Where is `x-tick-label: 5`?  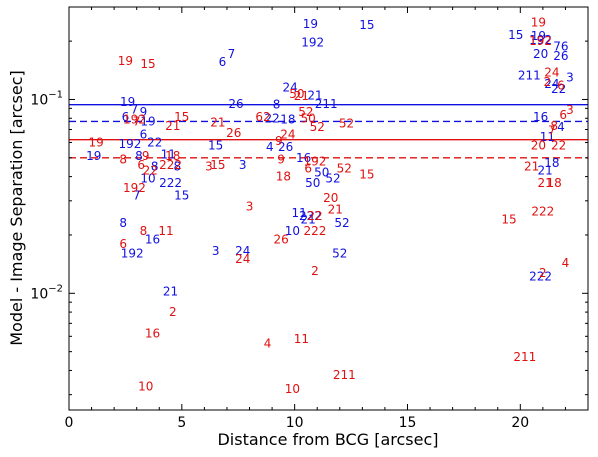 x-tick-label: 5 is located at coordinates (181, 423).